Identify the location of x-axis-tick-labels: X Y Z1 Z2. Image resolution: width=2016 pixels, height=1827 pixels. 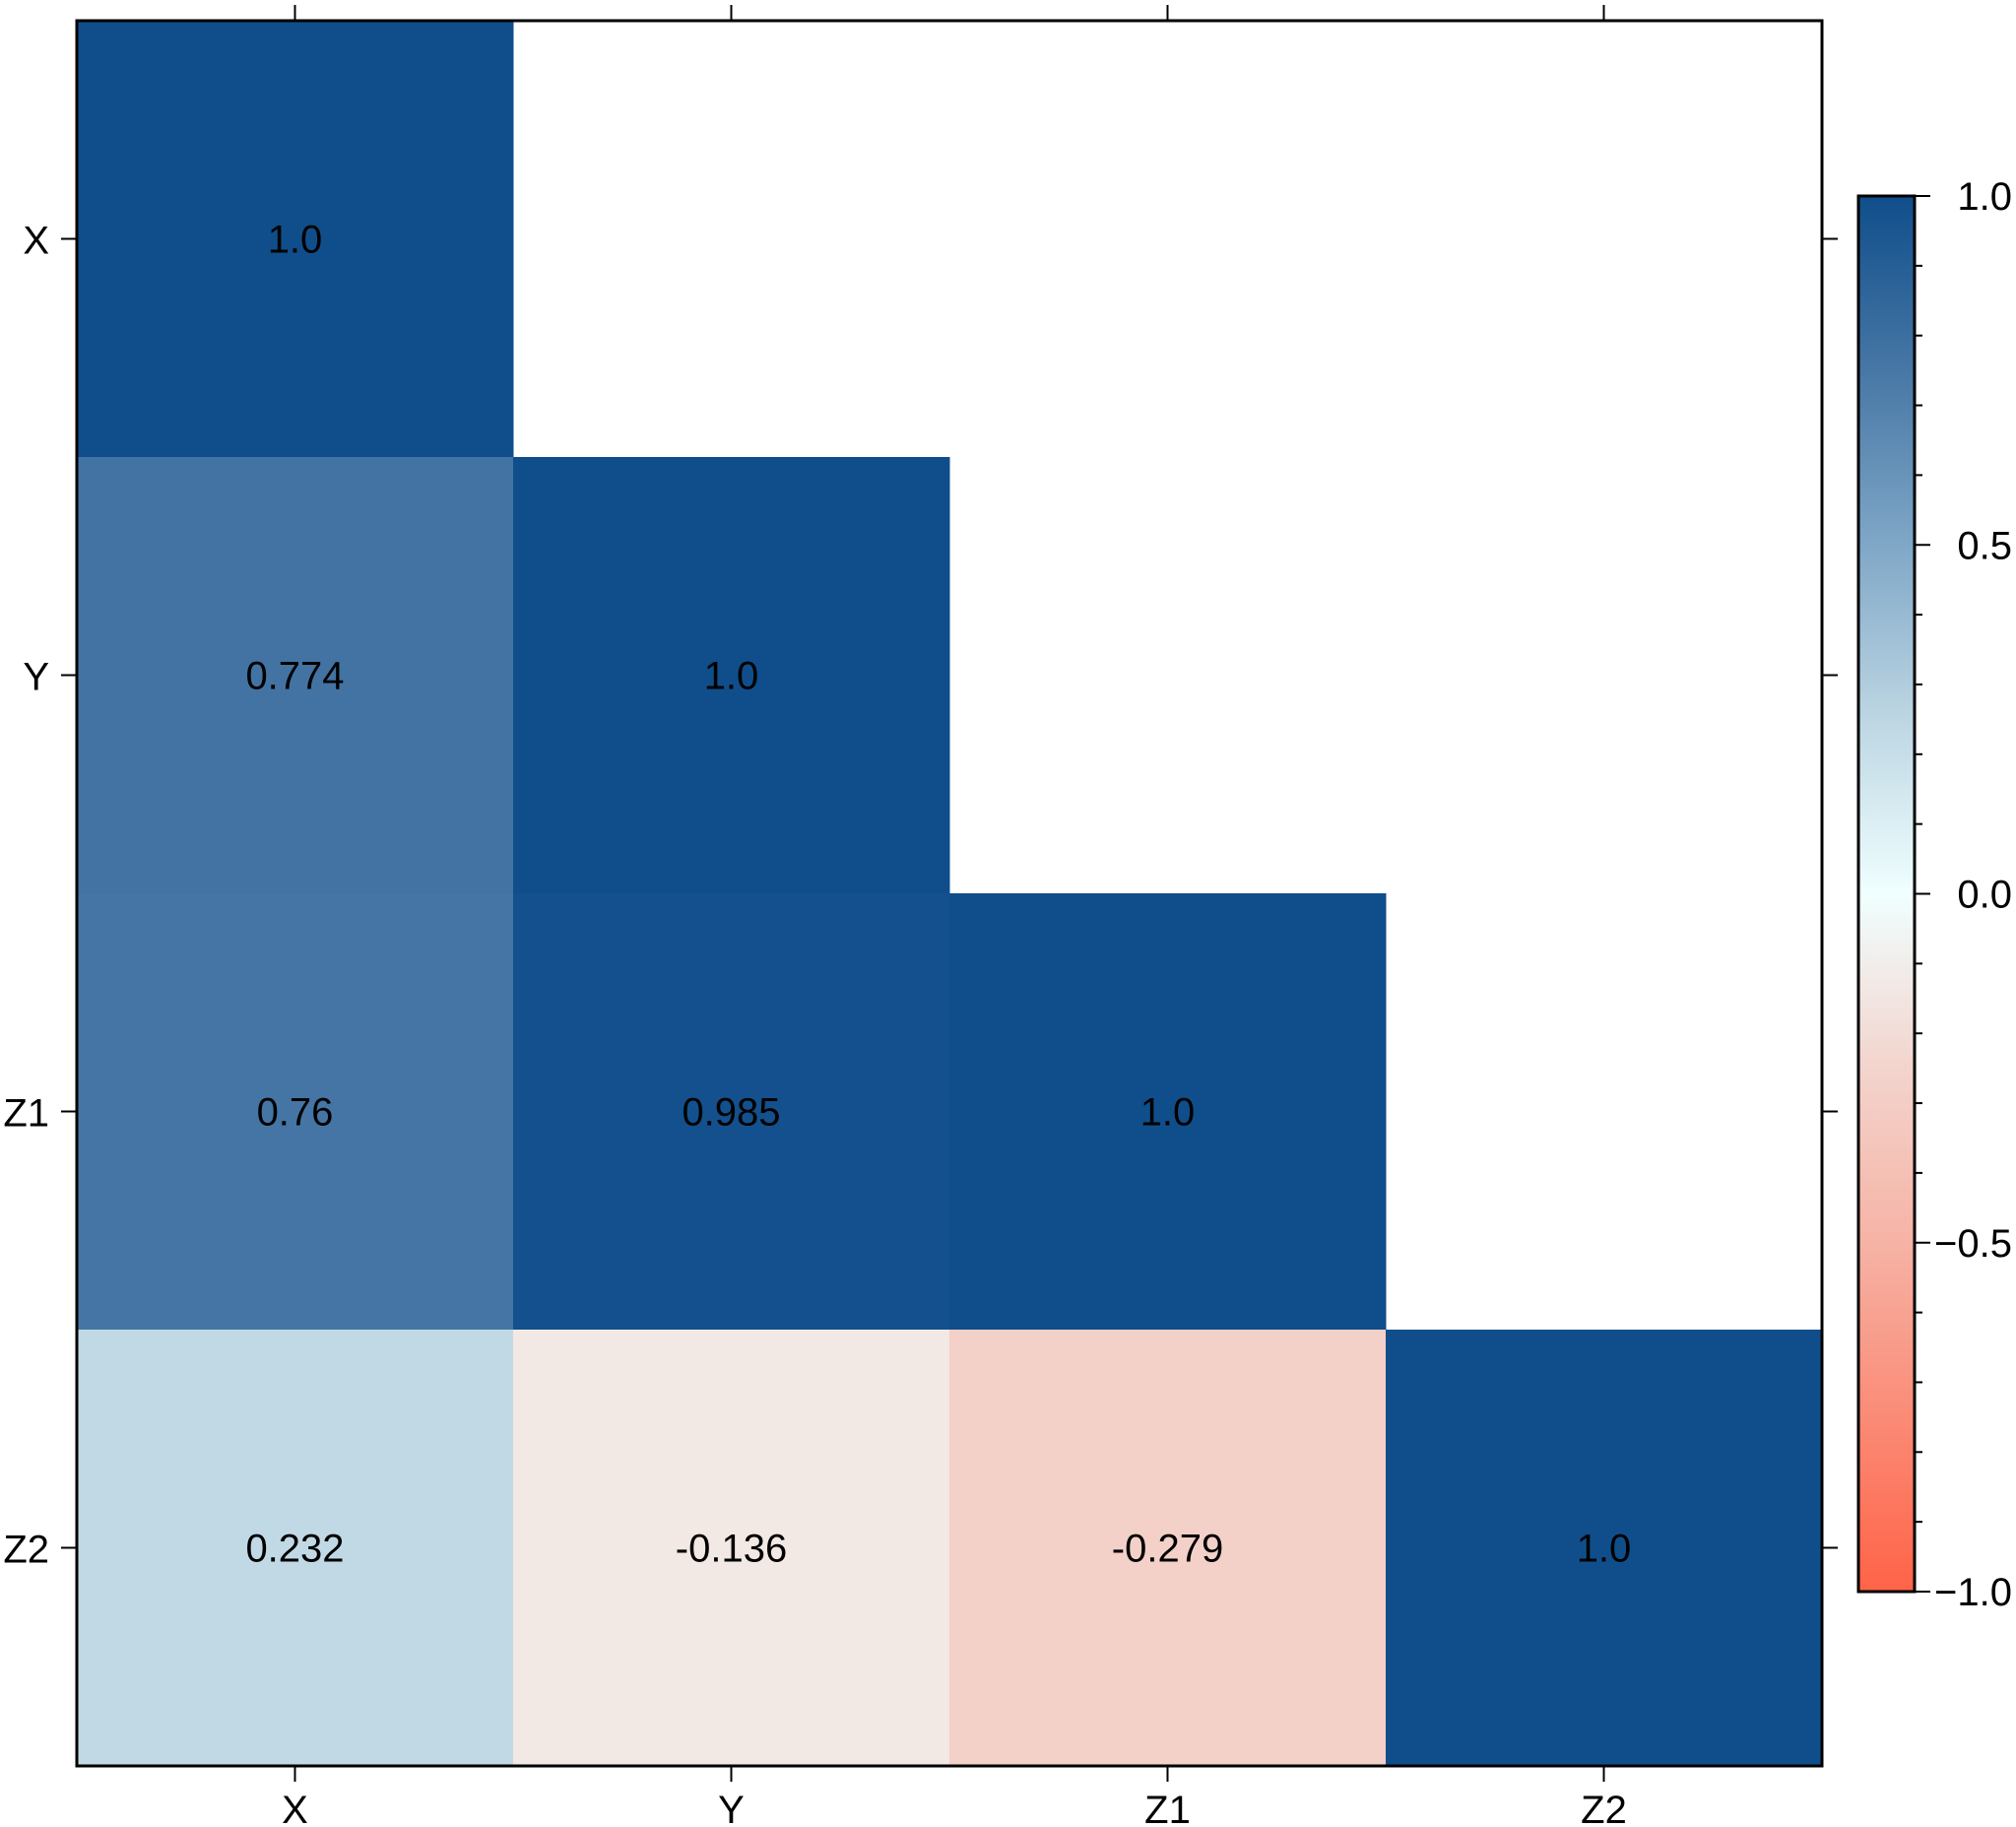
(954, 1808).